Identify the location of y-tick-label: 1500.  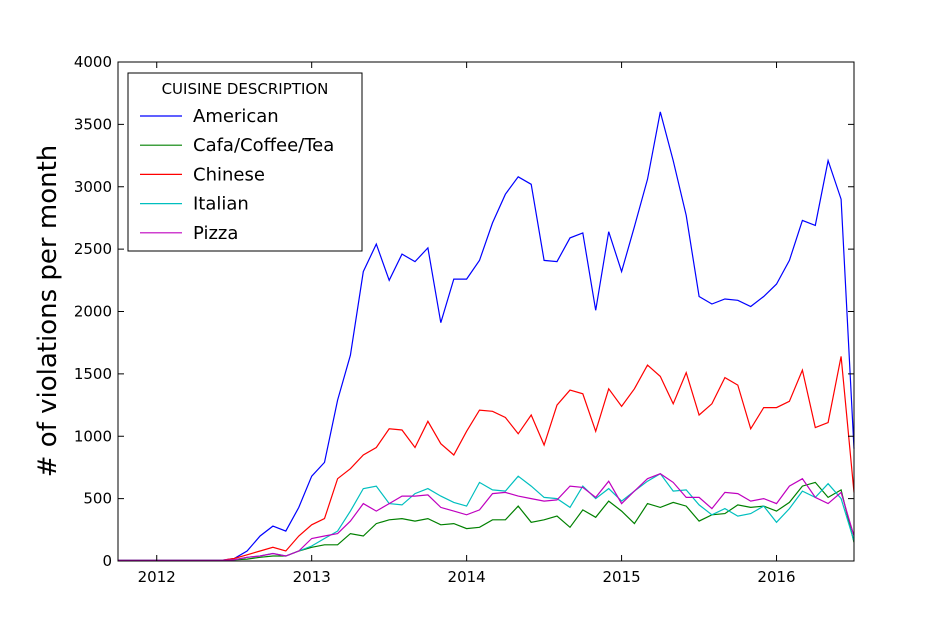
(93, 374).